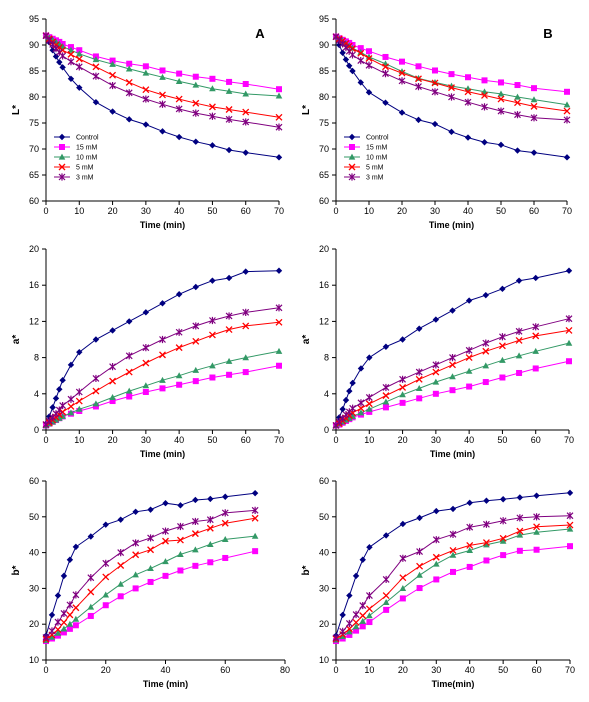  I want to click on y-tick-label: 16, so click(324, 285).